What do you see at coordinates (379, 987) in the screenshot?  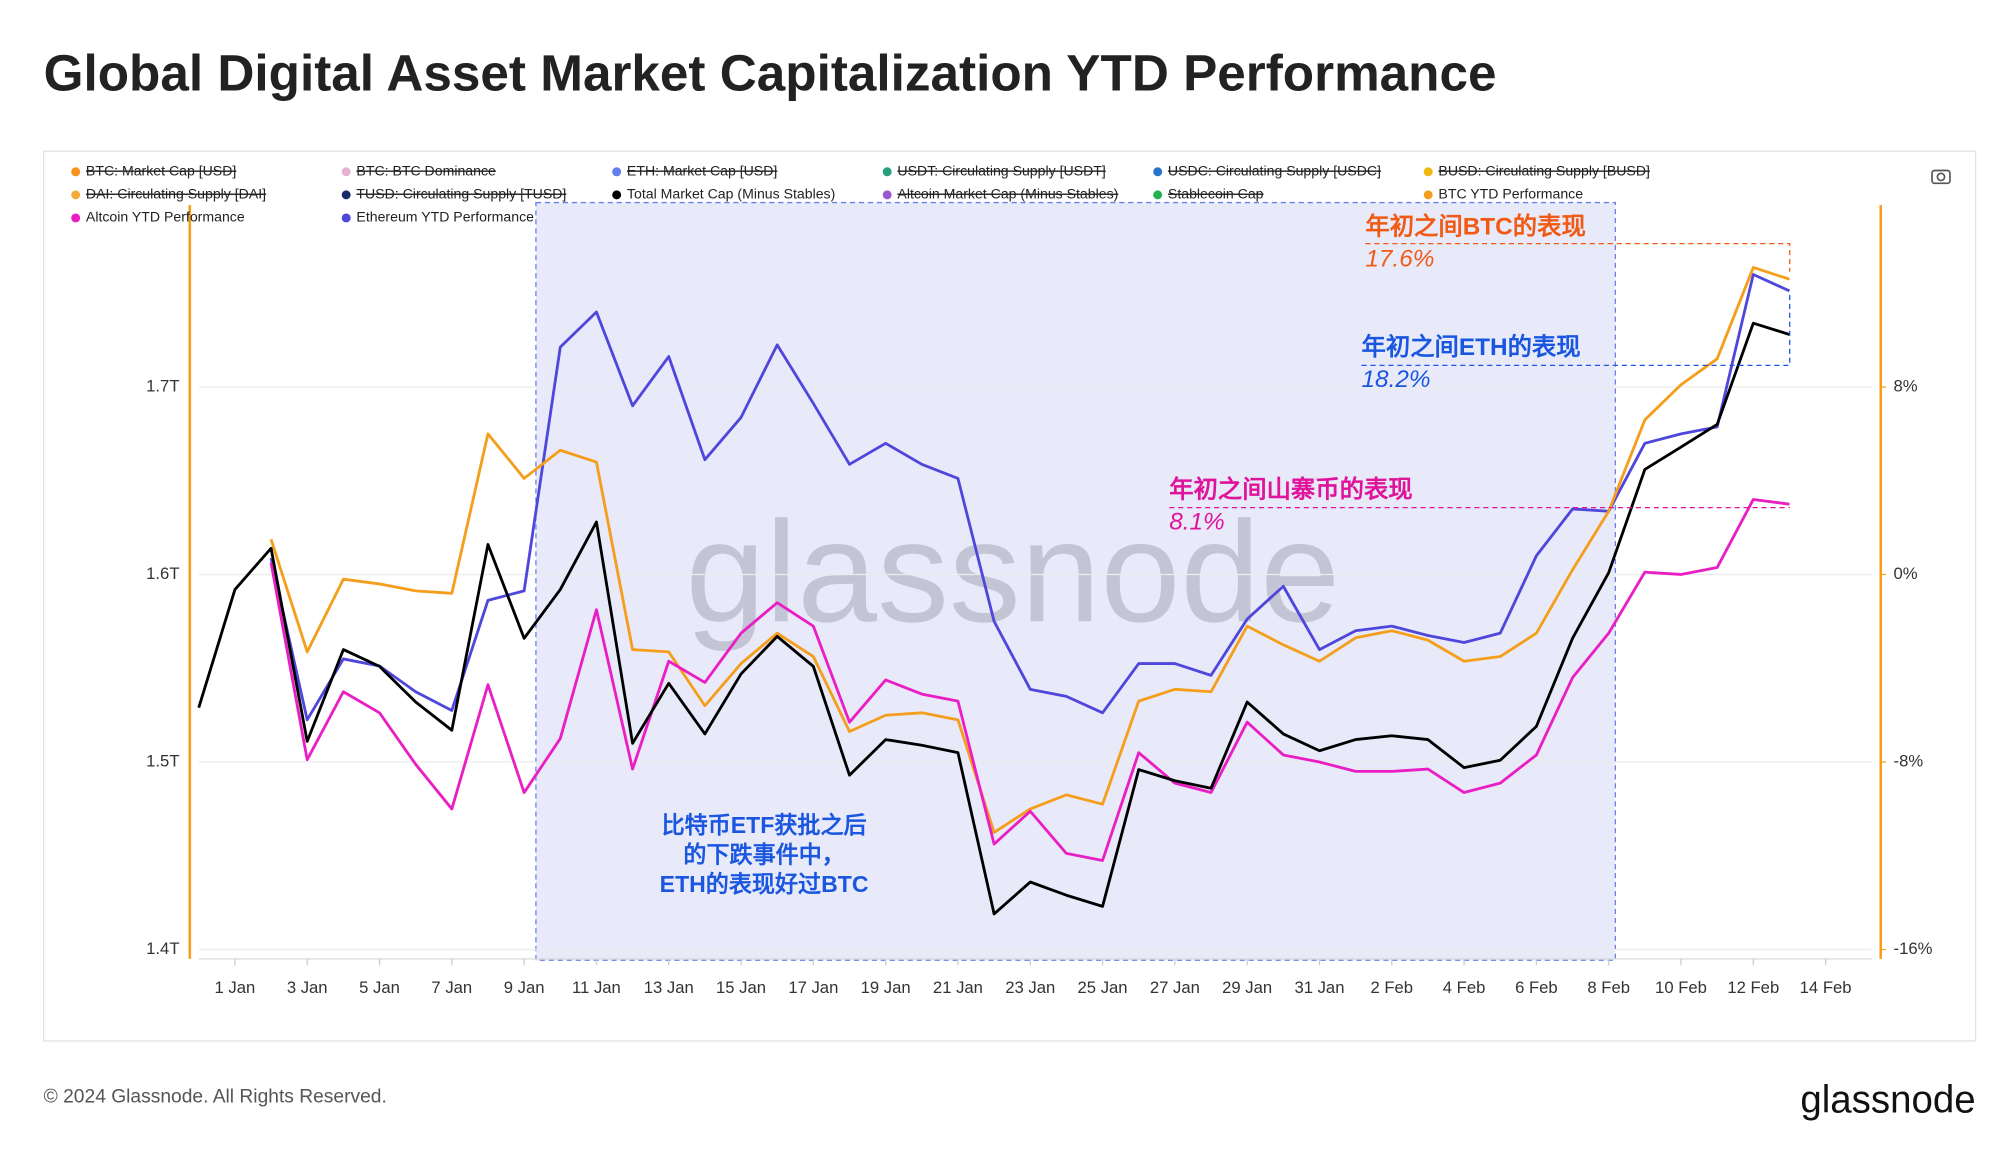 I see `x-tick-label: 5 Jan` at bounding box center [379, 987].